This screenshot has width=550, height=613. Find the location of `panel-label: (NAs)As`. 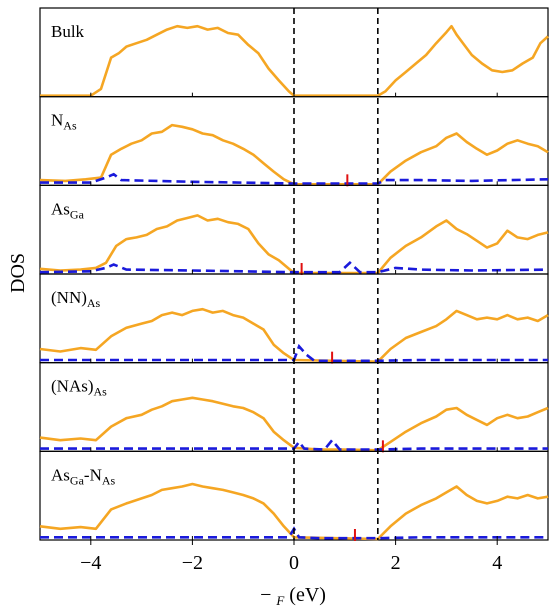

panel-label: (NAs)As is located at coordinates (79, 388).